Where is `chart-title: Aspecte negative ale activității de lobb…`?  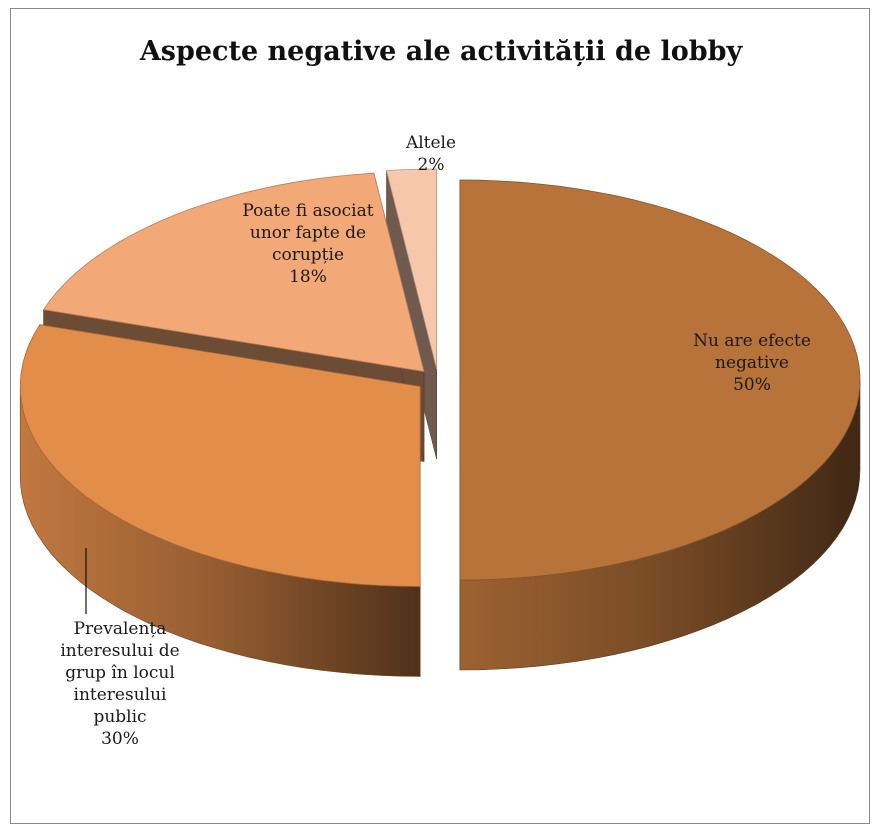
chart-title: Aspecte negative ale activității de lobb… is located at coordinates (441, 51).